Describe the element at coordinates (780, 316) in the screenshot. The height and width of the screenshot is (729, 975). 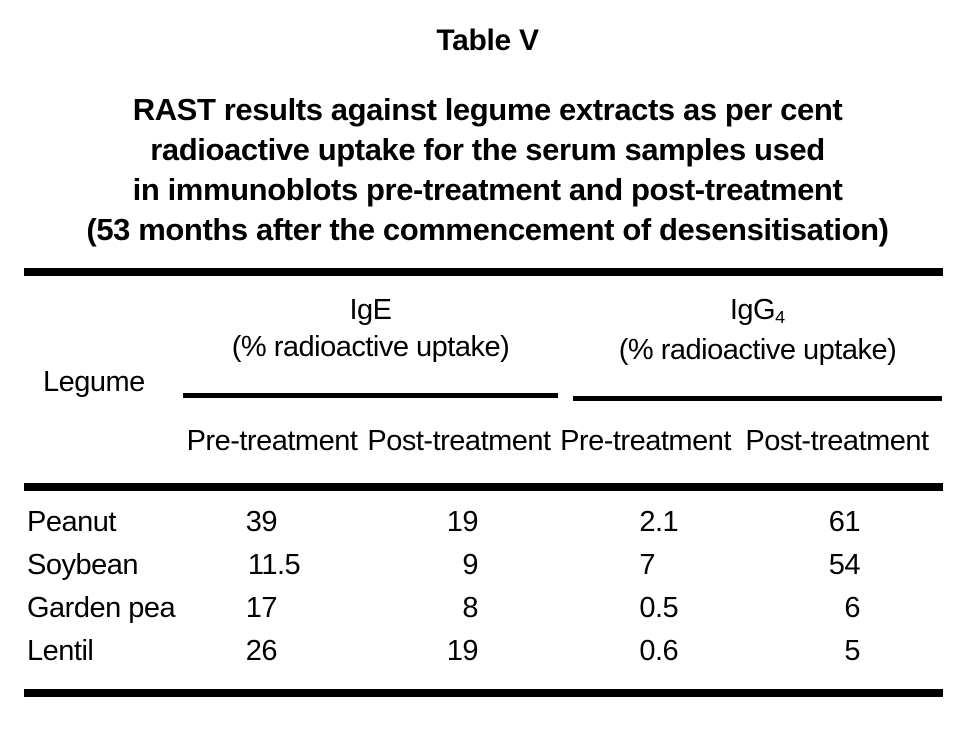
I see `igg4-subscript: 4` at that location.